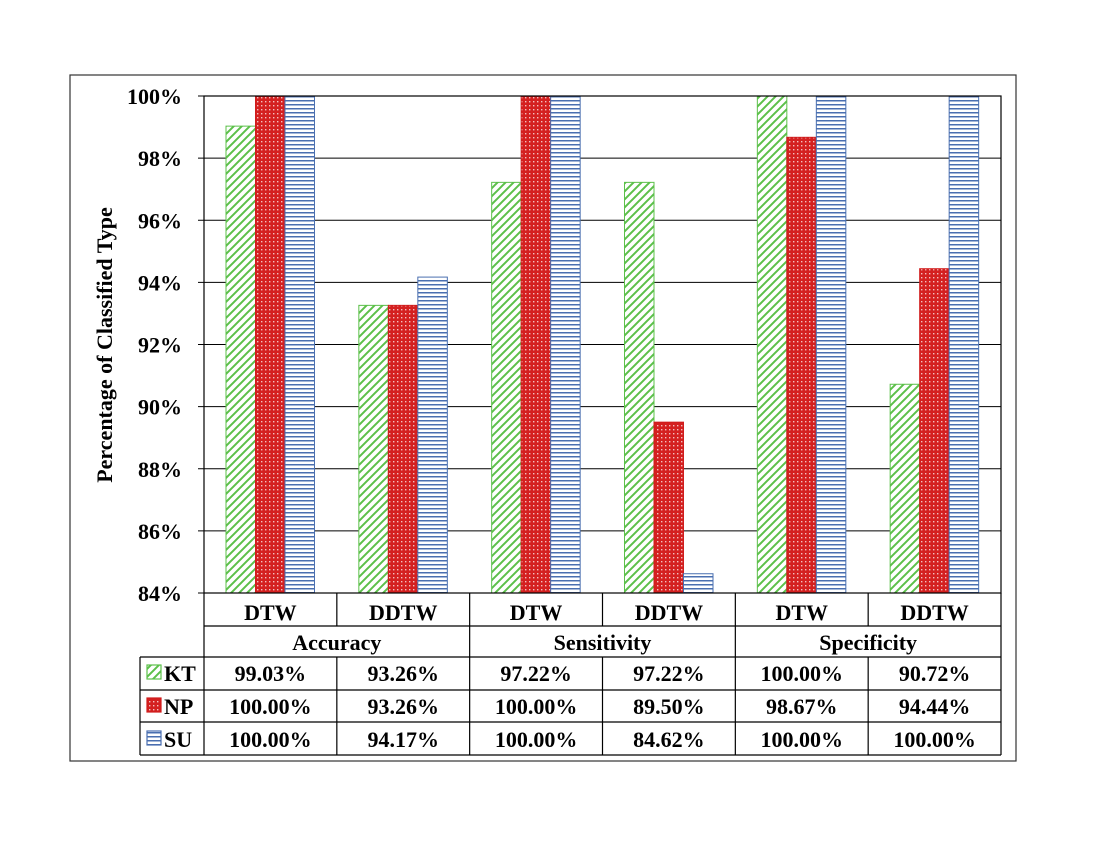  What do you see at coordinates (104, 345) in the screenshot?
I see `y-axis-label: Percentage of Classified Type` at bounding box center [104, 345].